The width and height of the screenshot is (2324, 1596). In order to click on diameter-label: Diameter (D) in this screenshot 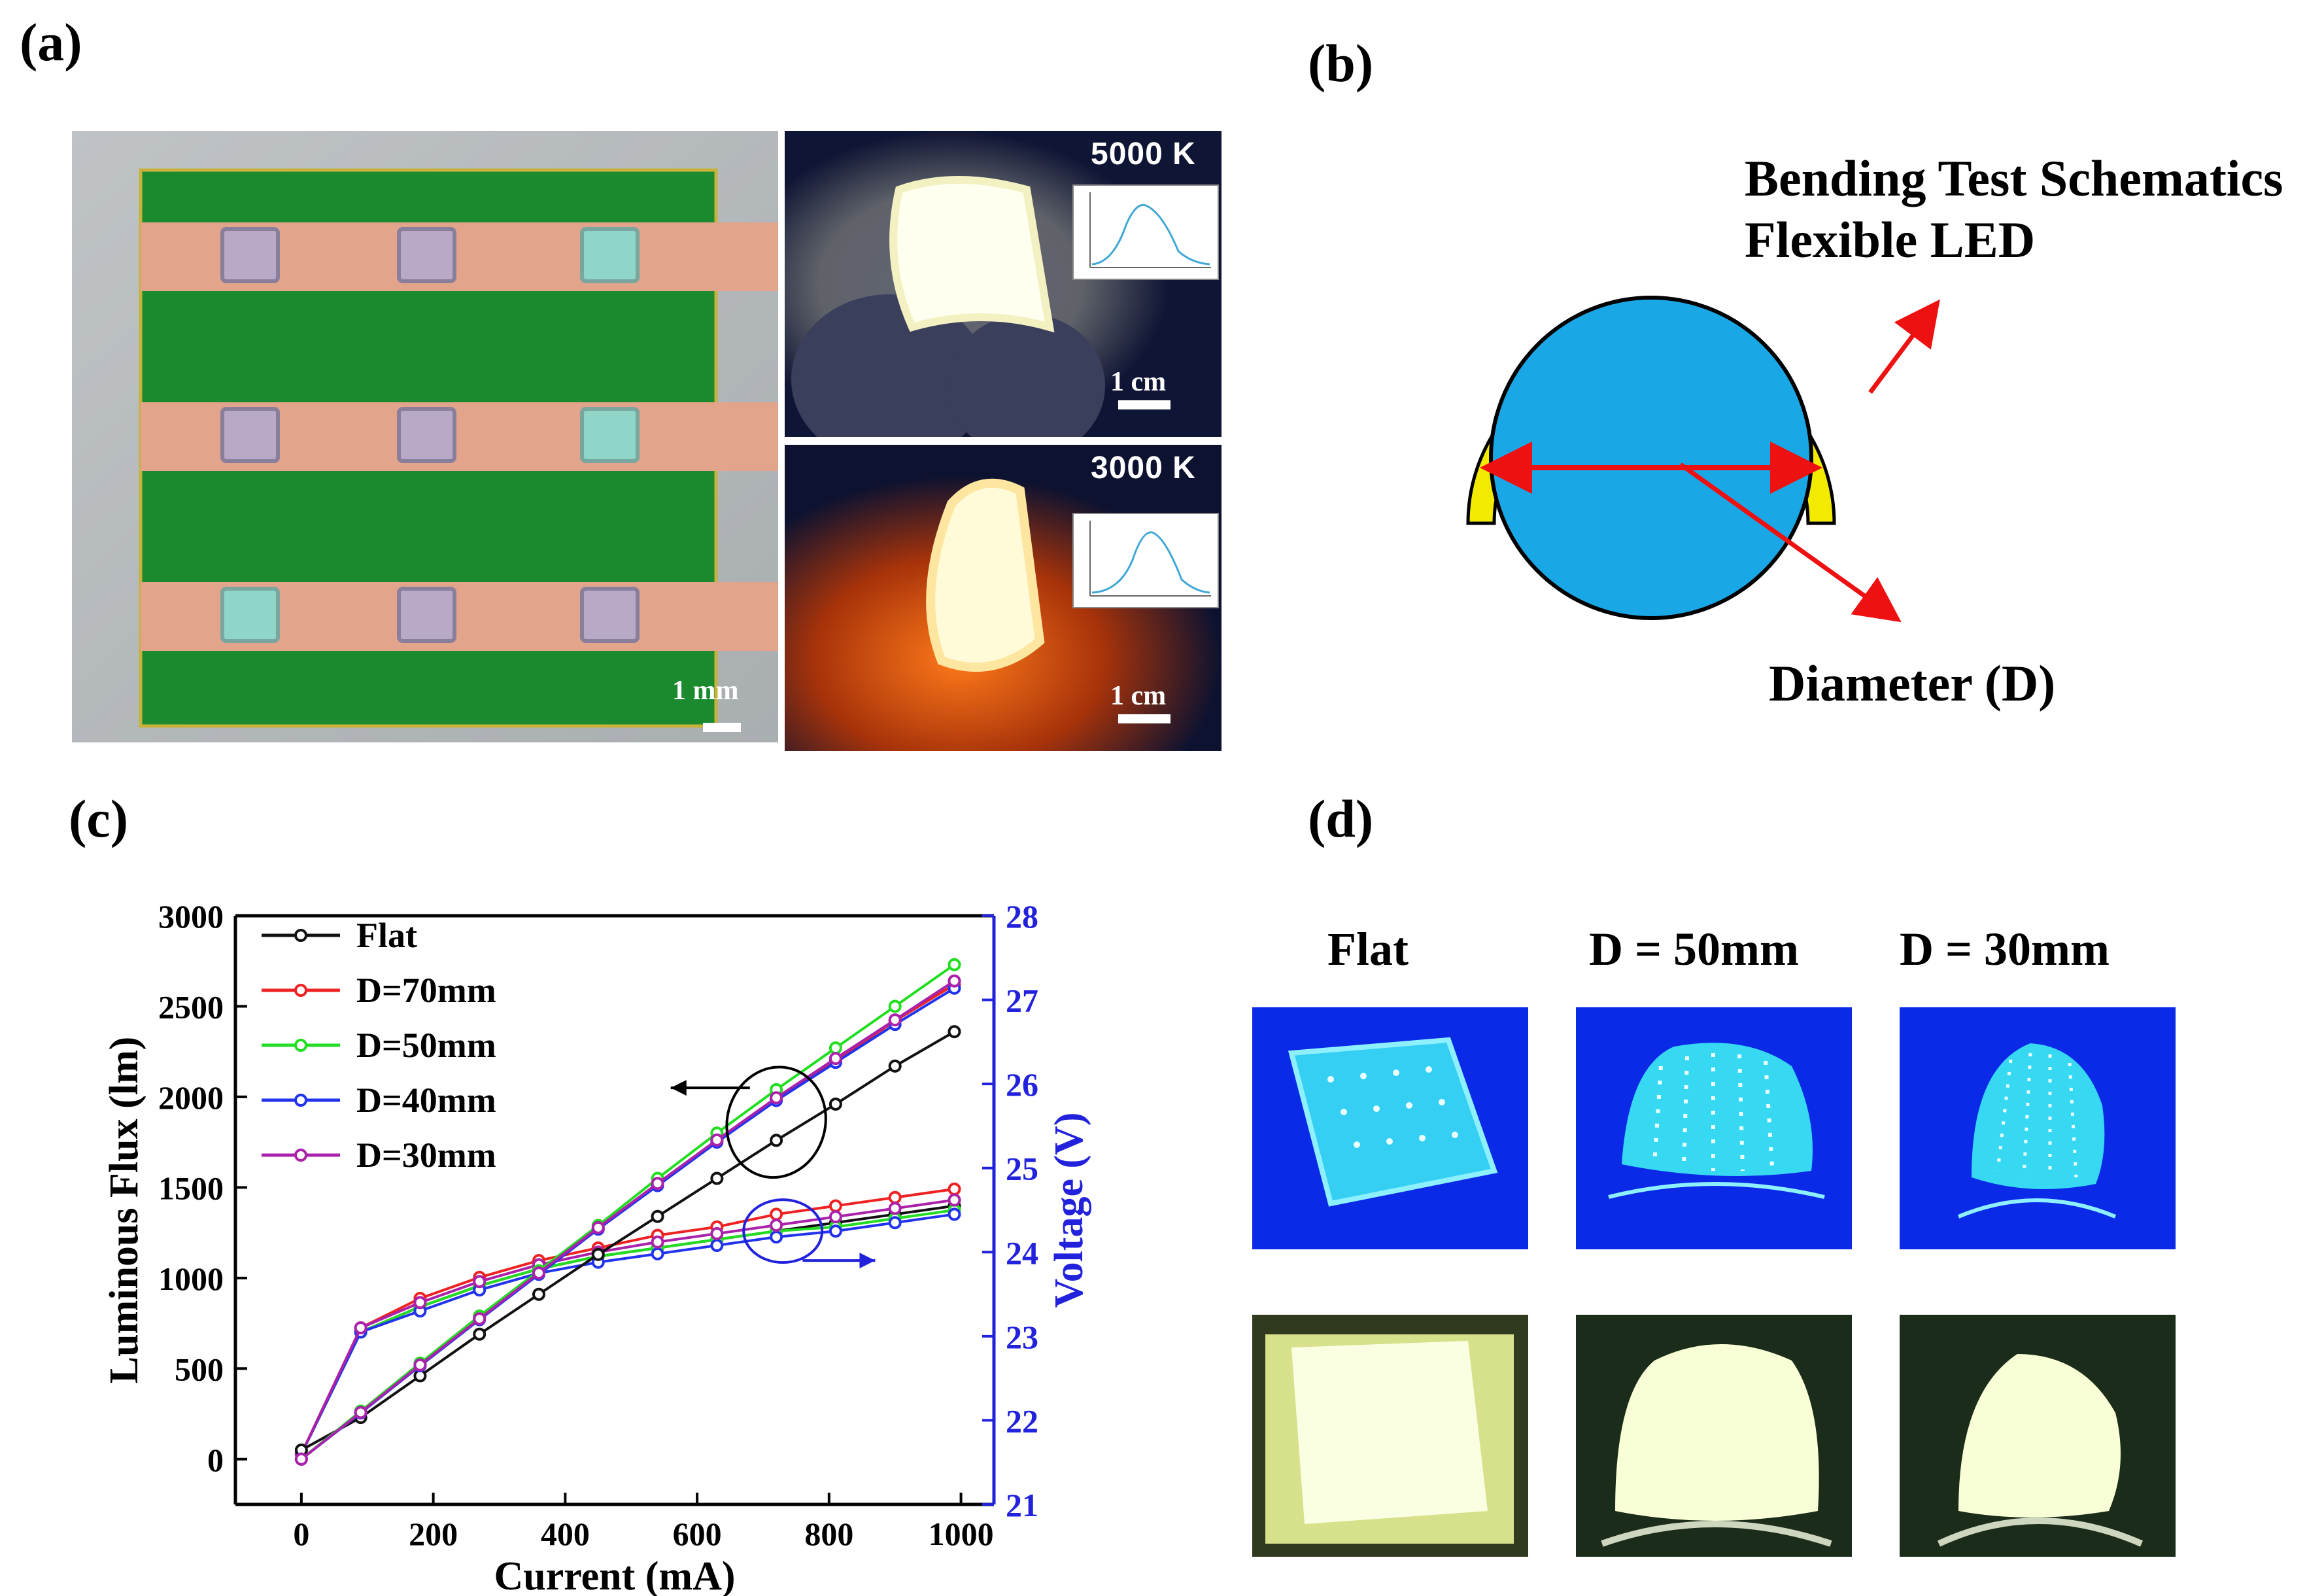, I will do `click(1912, 683)`.